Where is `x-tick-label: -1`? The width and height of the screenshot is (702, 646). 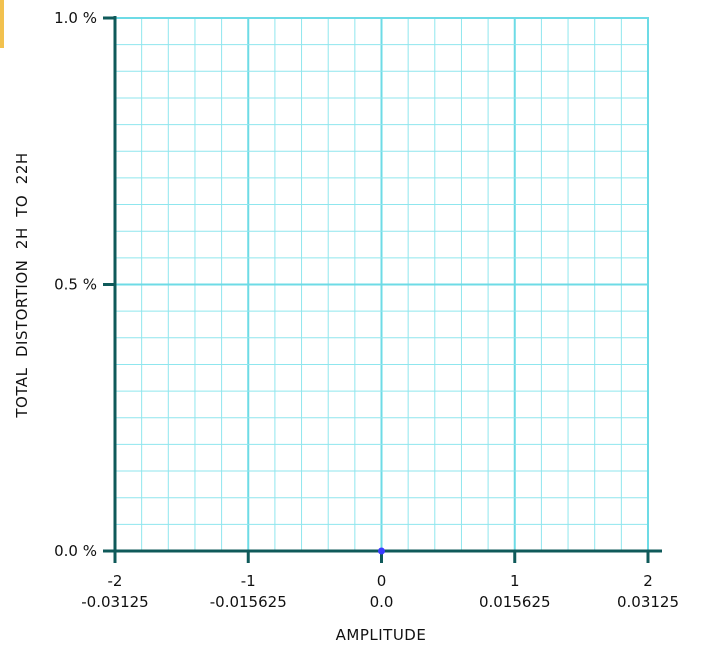 x-tick-label: -1 is located at coordinates (248, 581).